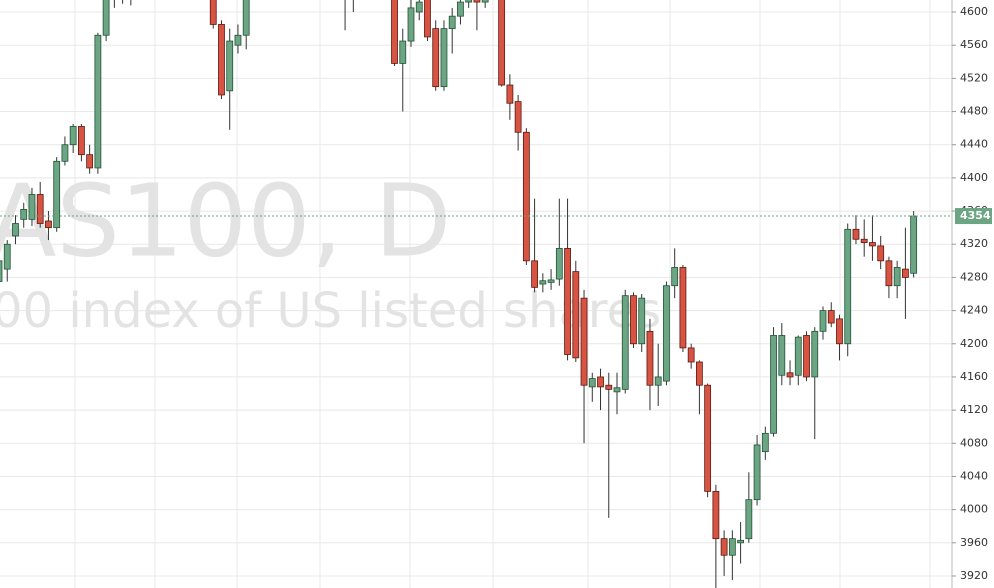 The height and width of the screenshot is (588, 994). I want to click on last-price-box, so click(973, 216).